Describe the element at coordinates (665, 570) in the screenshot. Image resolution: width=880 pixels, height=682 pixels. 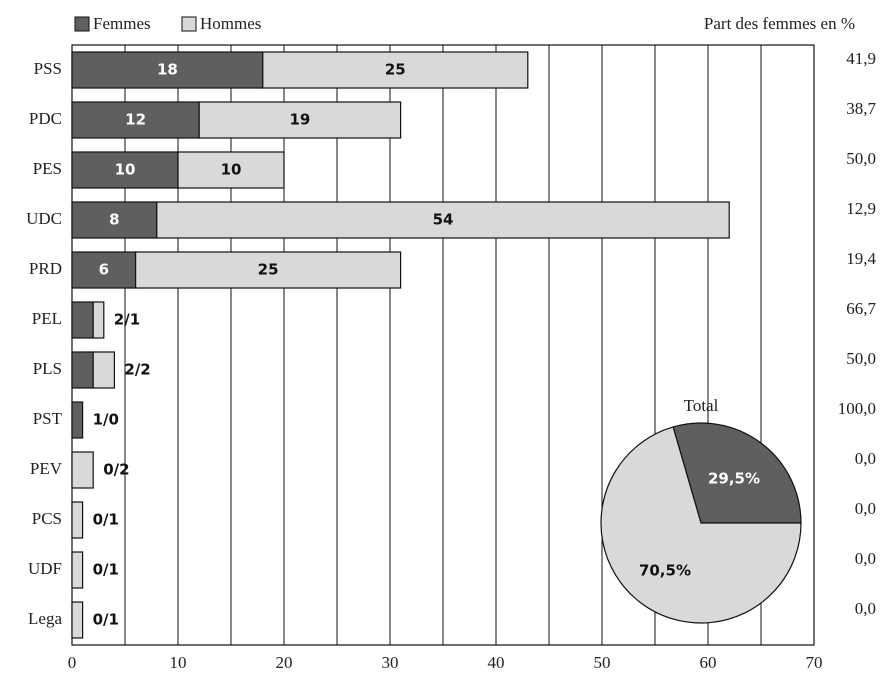
I see `pie-label: 70,5%` at that location.